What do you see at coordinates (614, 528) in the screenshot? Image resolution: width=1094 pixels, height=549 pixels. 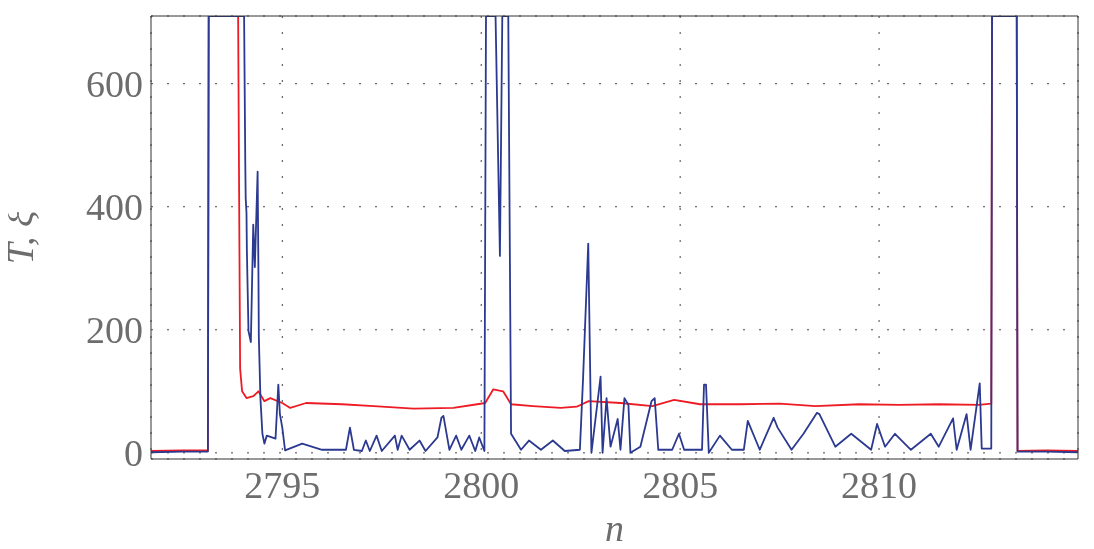 I see `x-axis-title: n` at bounding box center [614, 528].